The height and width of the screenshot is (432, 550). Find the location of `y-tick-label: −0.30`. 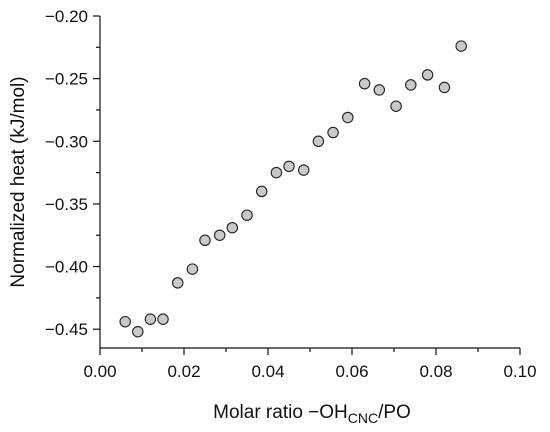

y-tick-label: −0.30 is located at coordinates (66, 141).